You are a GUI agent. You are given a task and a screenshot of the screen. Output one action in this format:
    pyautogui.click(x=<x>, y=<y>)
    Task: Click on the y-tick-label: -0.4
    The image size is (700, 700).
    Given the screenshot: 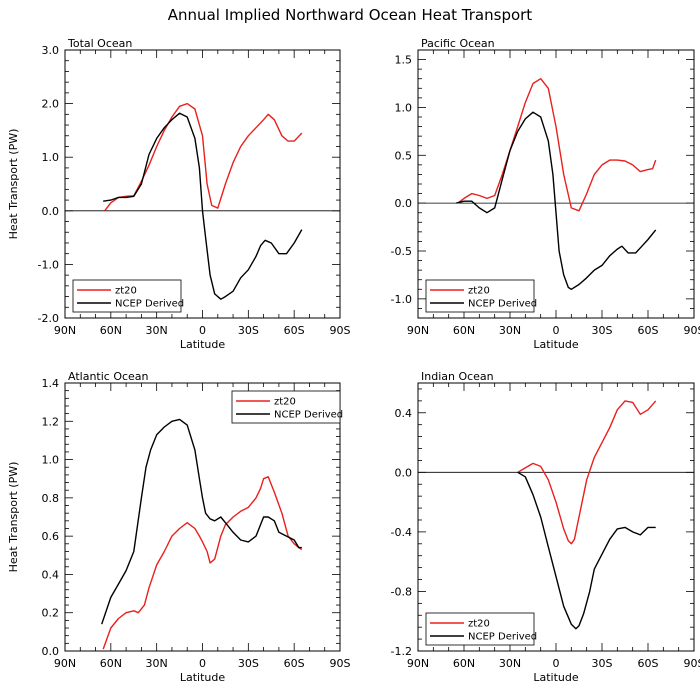 What is the action you would take?
    pyautogui.click(x=401, y=532)
    